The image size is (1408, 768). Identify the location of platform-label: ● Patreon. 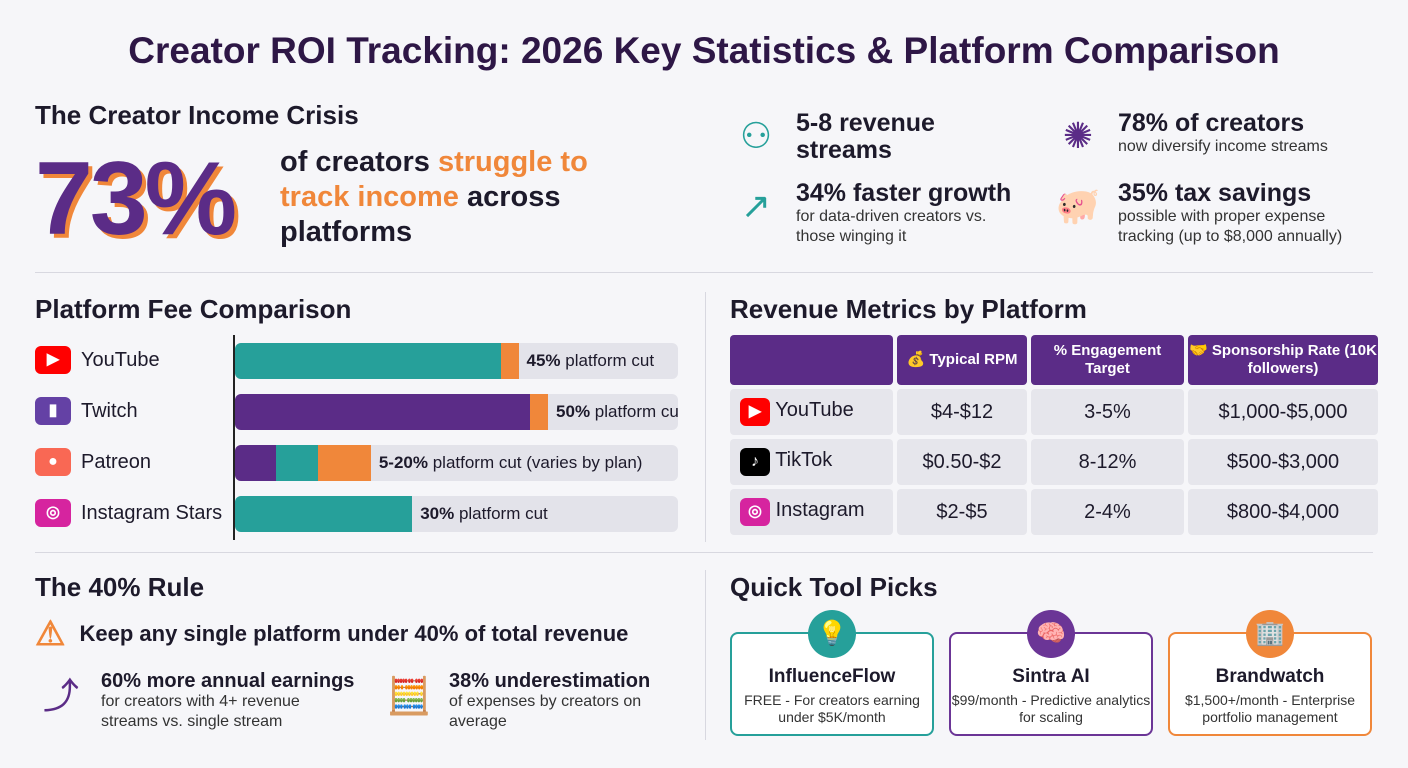
(93, 462).